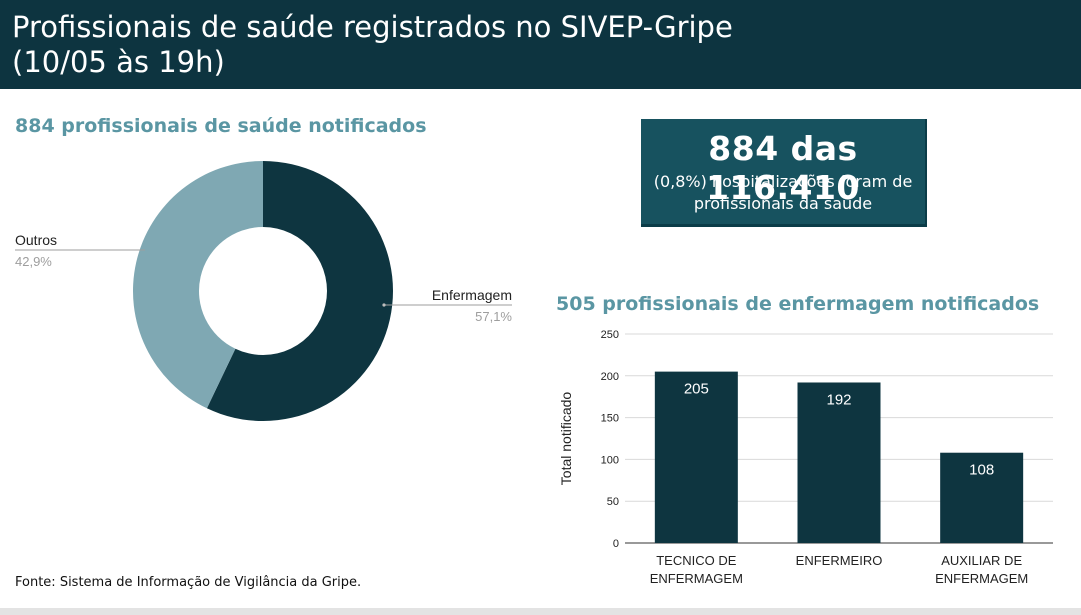  What do you see at coordinates (540, 611) in the screenshot?
I see `bottom-strip` at bounding box center [540, 611].